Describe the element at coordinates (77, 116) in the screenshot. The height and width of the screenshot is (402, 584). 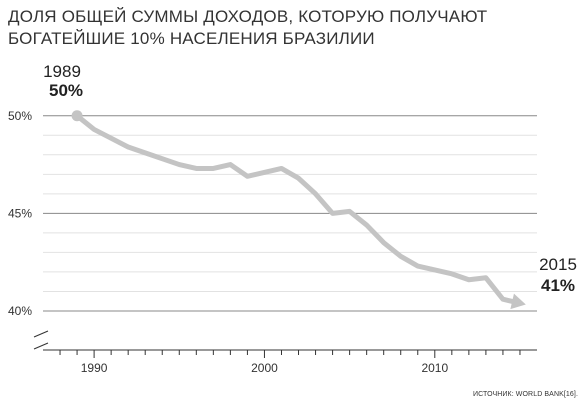
I see `start-point-marker` at that location.